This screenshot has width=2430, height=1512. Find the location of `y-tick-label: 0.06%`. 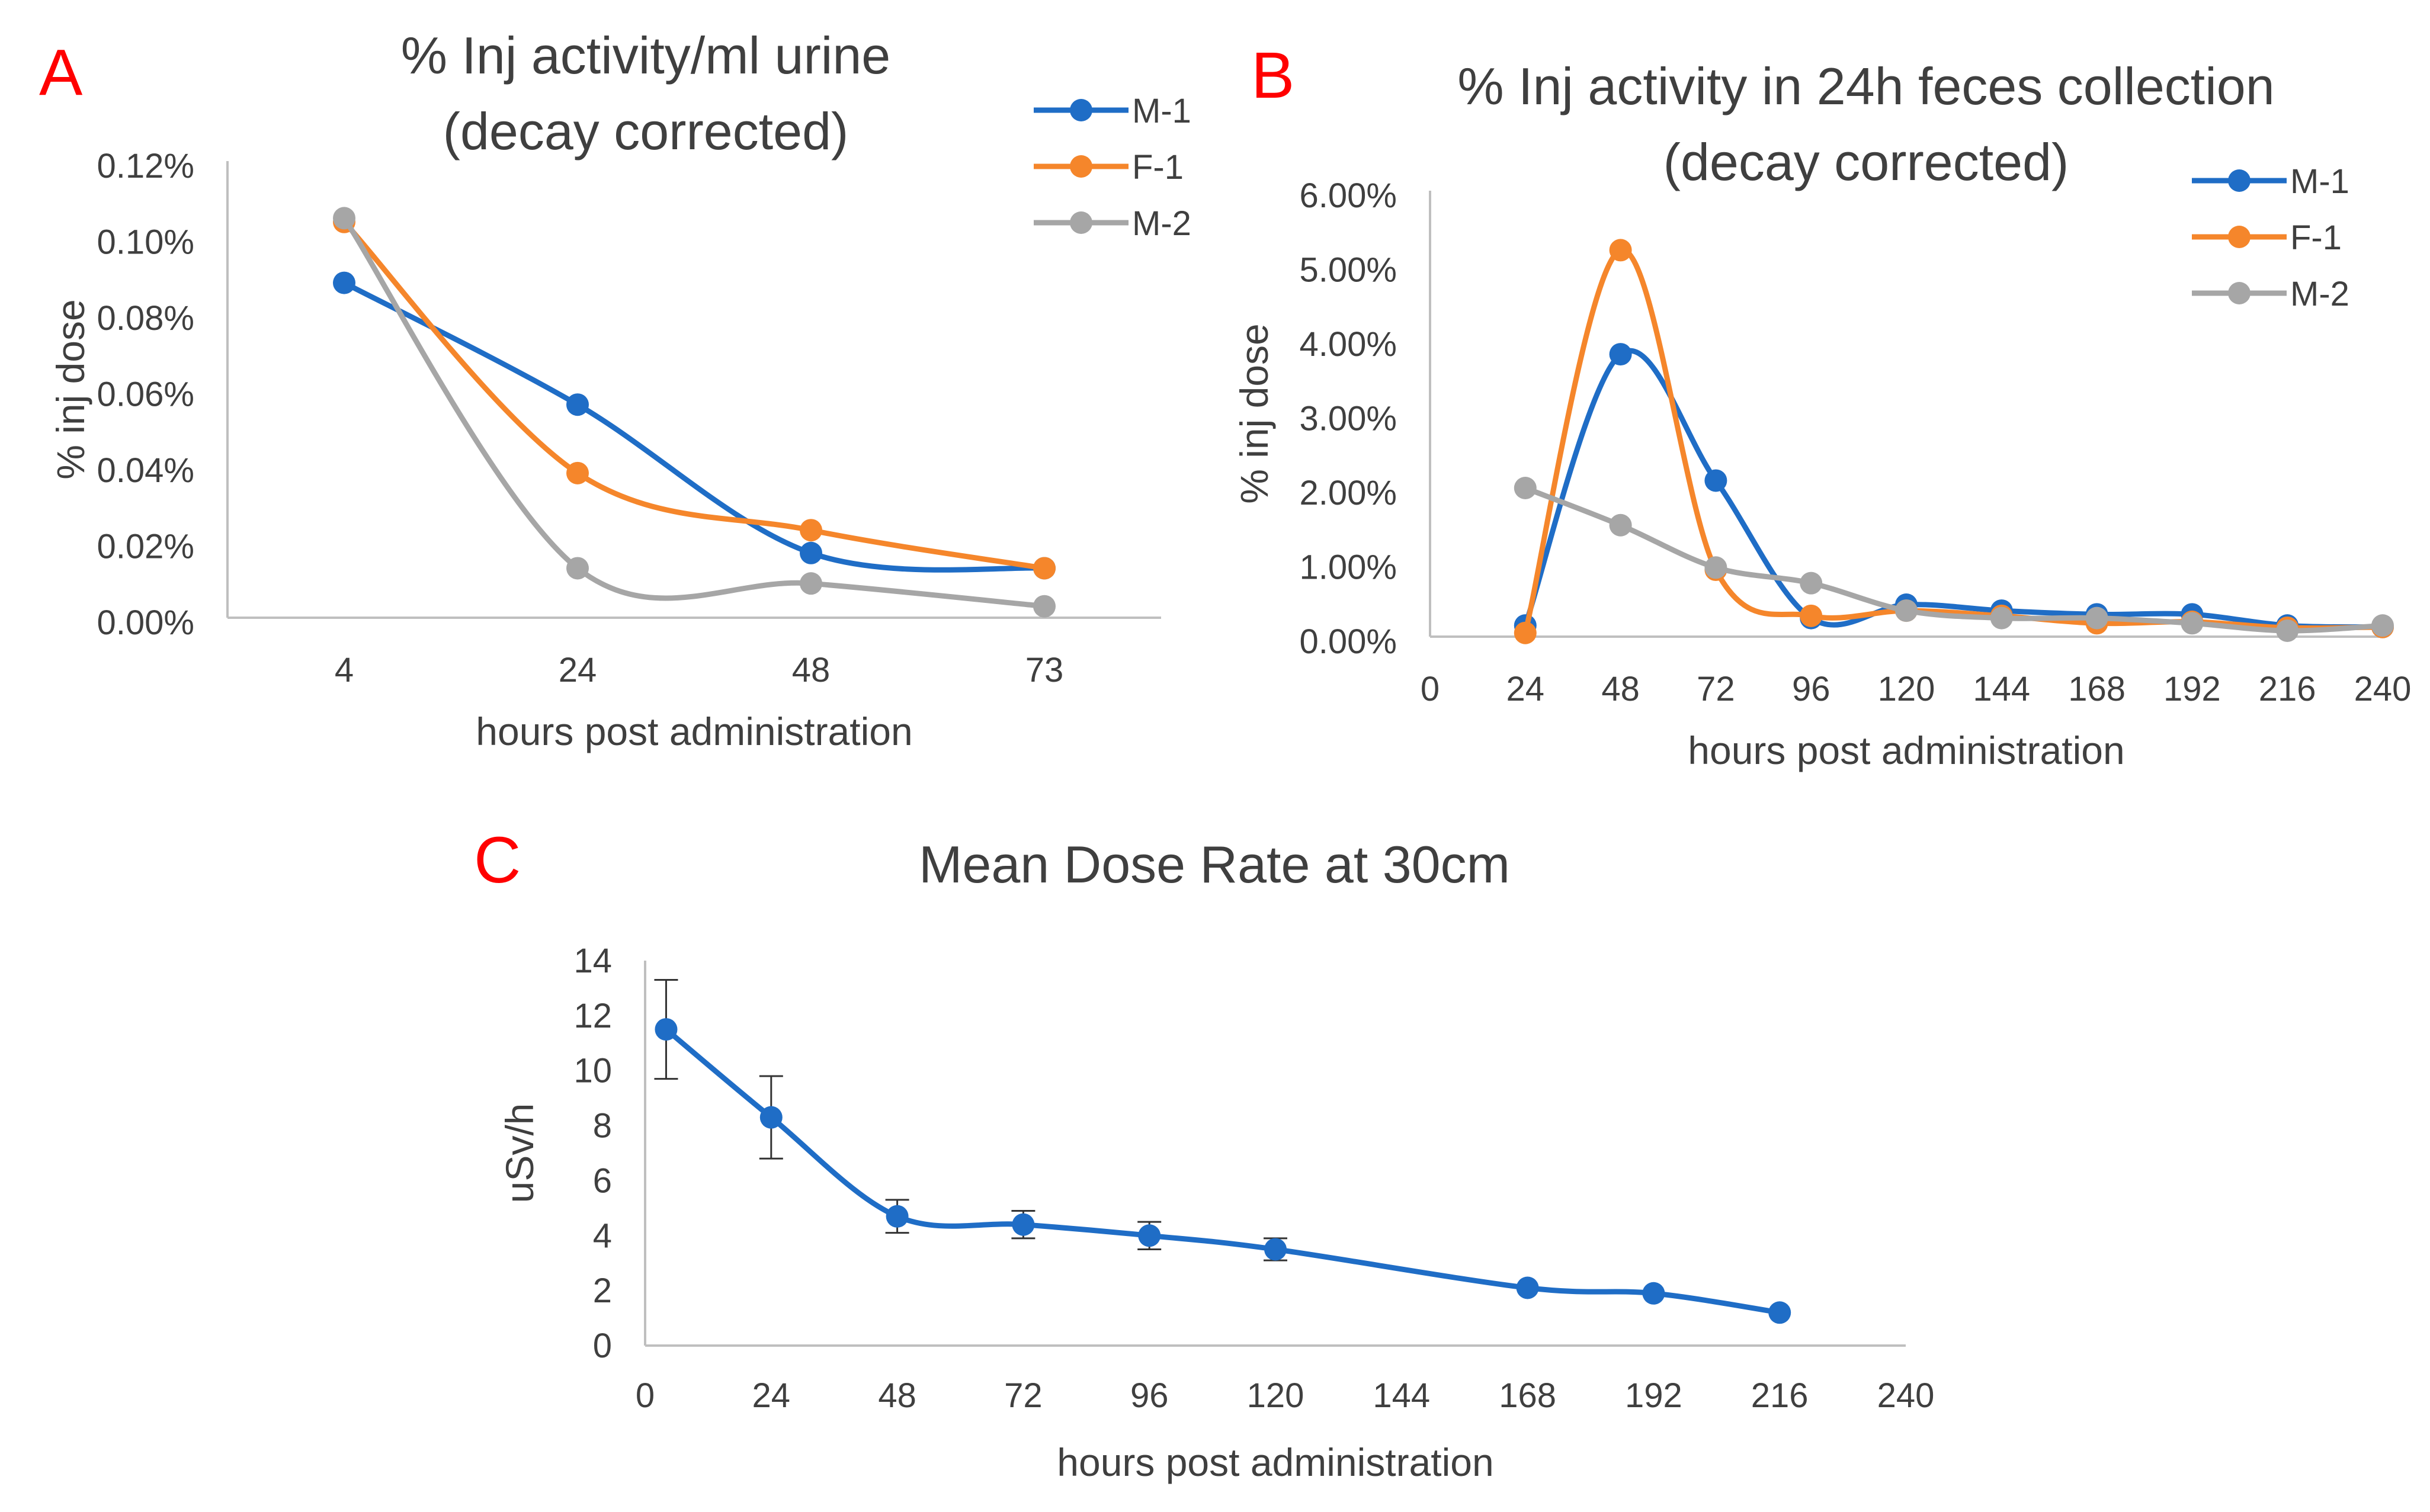

y-tick-label: 0.06% is located at coordinates (145, 394).